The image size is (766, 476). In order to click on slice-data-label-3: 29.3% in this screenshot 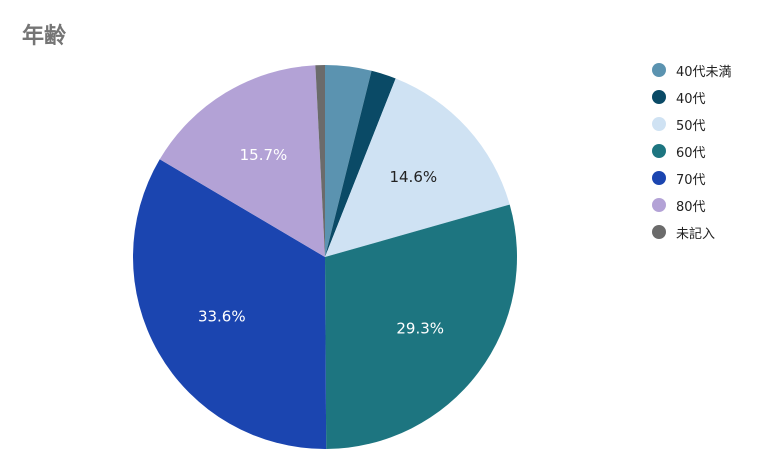, I will do `click(420, 328)`.